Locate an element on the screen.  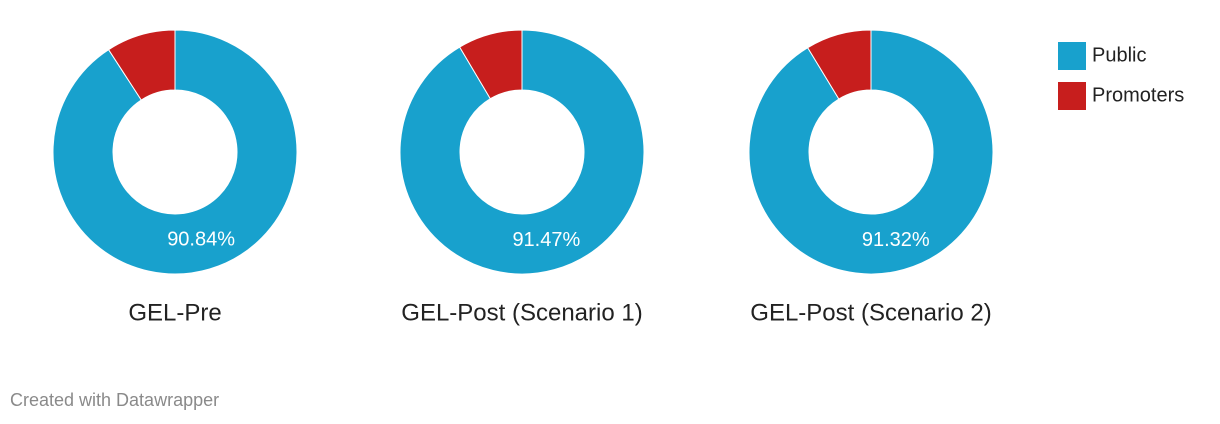
donut-title: GEL-Post (Scenario 1) is located at coordinates (521, 312).